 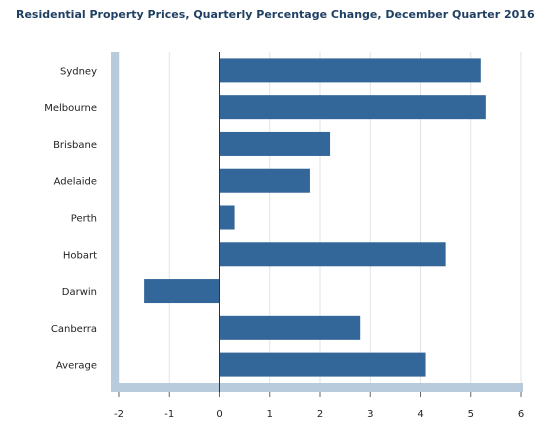 What do you see at coordinates (70, 108) in the screenshot?
I see `category-label: Melbourne` at bounding box center [70, 108].